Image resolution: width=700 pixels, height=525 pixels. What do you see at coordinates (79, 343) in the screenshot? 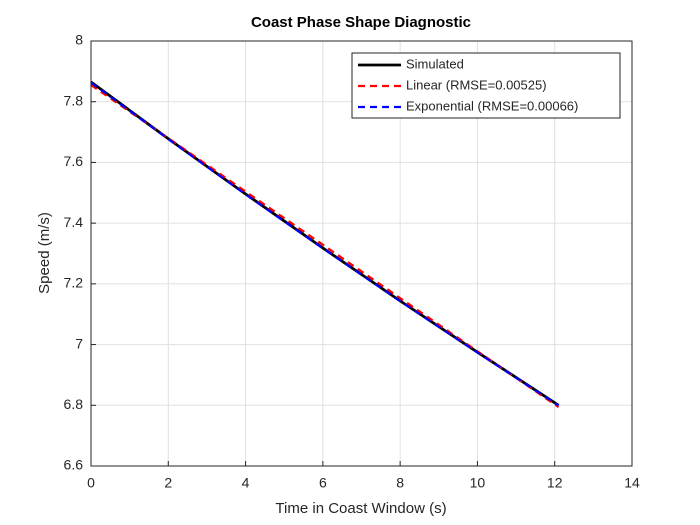
I see `y-tick-label: 7` at bounding box center [79, 343].